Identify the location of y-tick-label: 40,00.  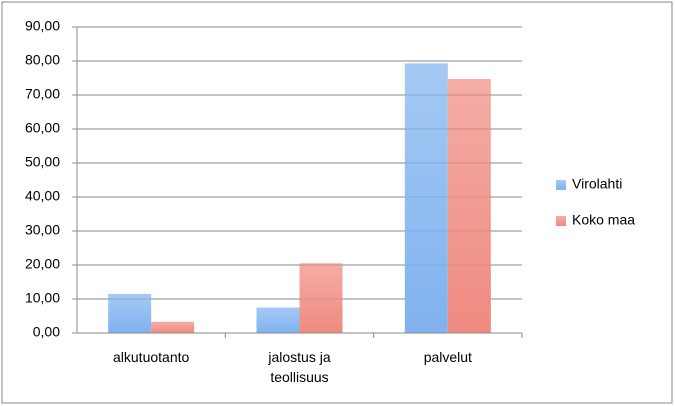
(42, 196).